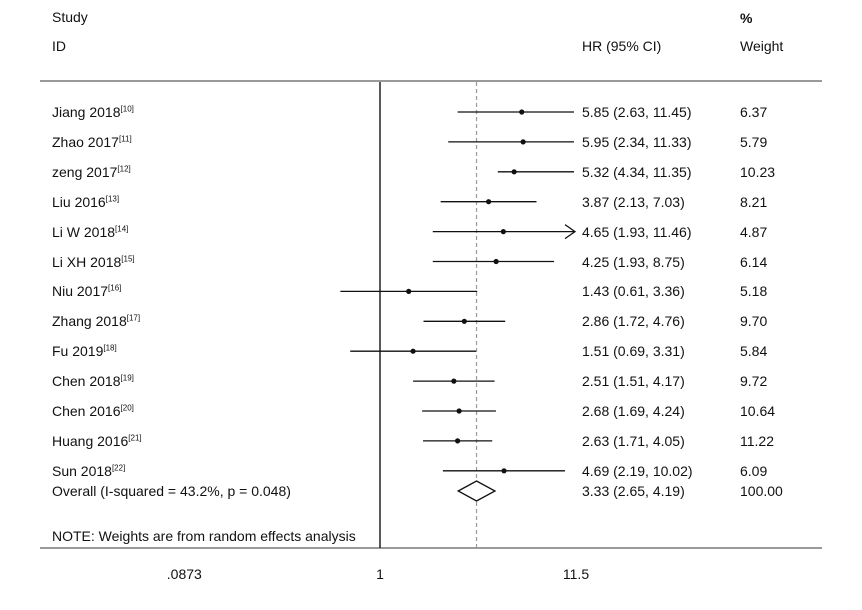 The image size is (862, 610). I want to click on study-weight: 5.18, so click(754, 291).